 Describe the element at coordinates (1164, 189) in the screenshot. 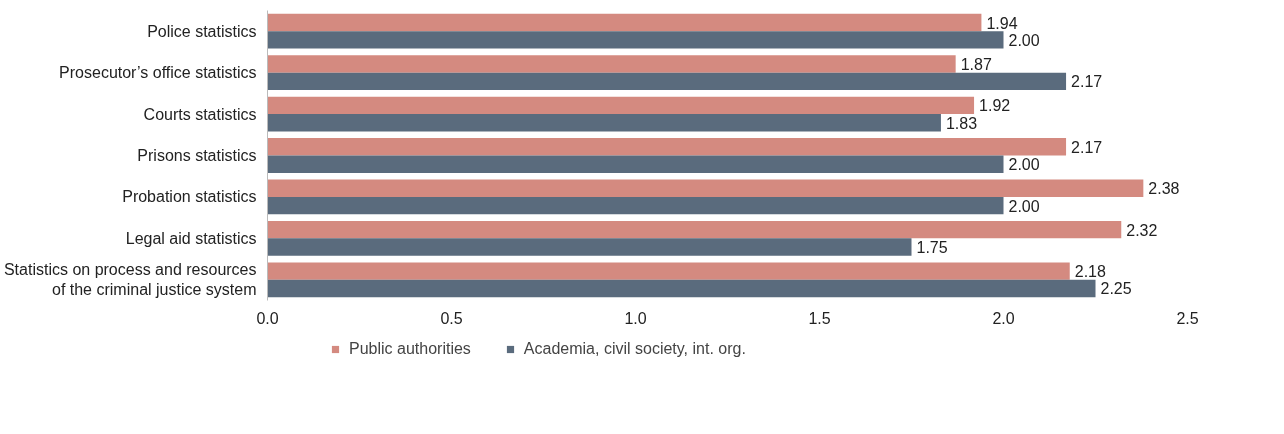

I see `data-label: 2.38` at that location.